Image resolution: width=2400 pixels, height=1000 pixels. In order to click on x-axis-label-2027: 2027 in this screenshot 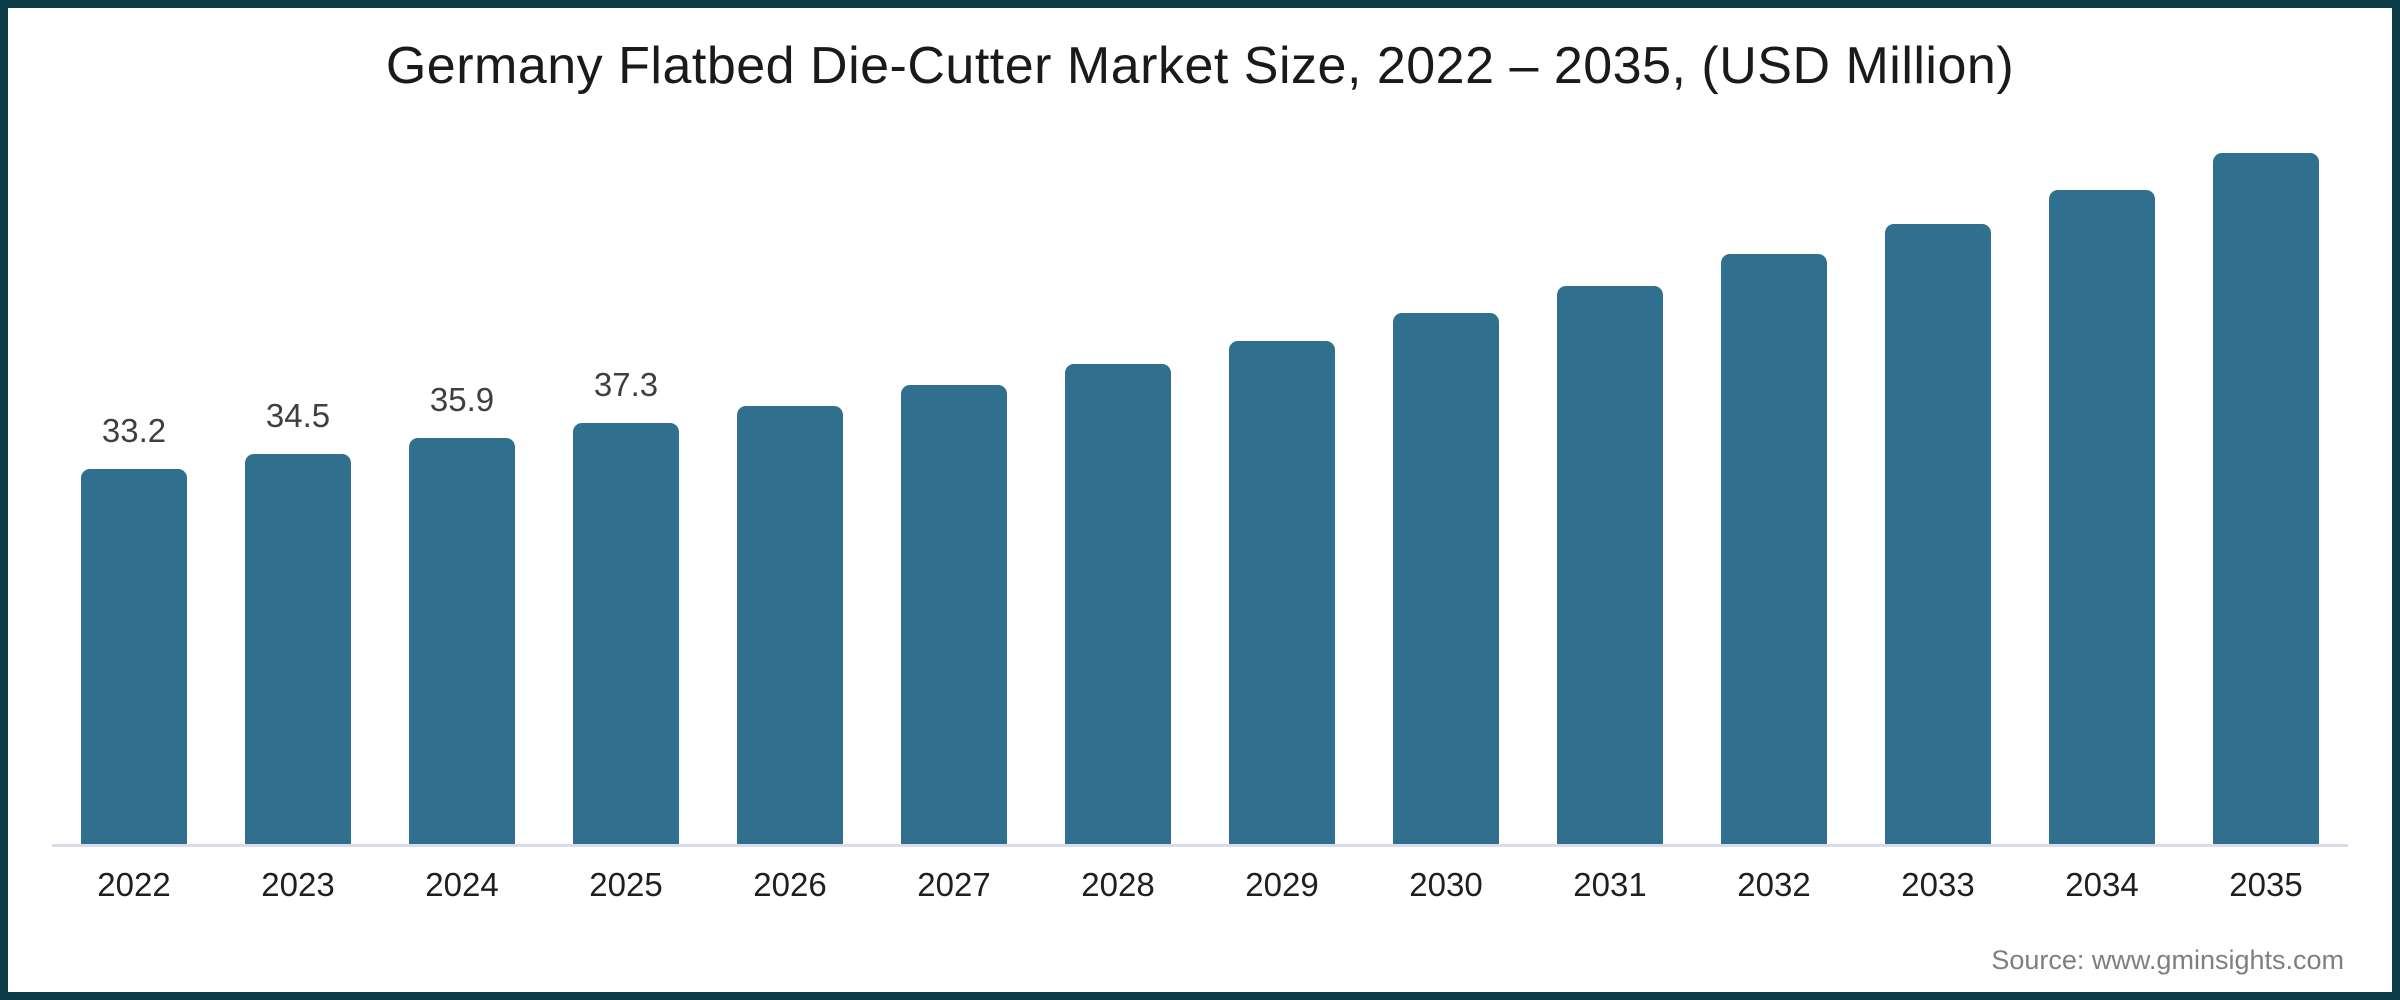, I will do `click(954, 884)`.